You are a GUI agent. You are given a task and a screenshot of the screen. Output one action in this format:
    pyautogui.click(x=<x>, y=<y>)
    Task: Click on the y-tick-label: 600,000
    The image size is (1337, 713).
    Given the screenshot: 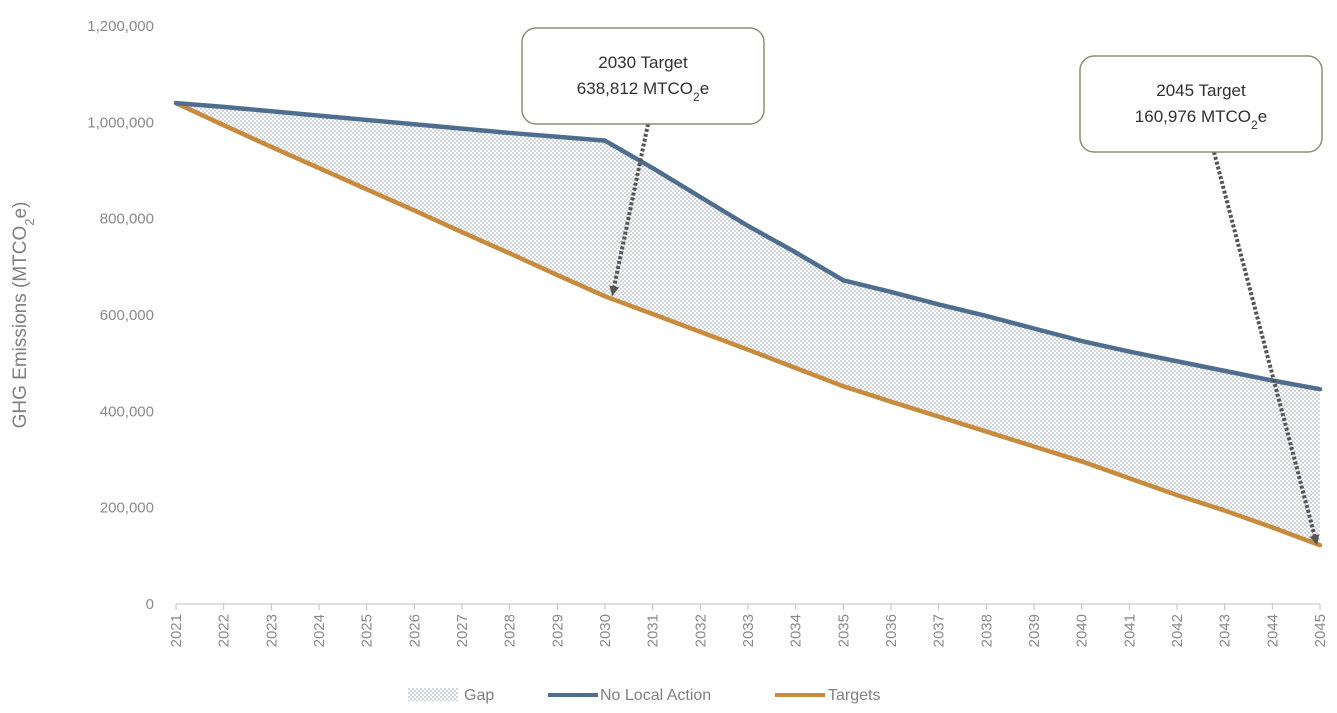 What is the action you would take?
    pyautogui.click(x=127, y=315)
    